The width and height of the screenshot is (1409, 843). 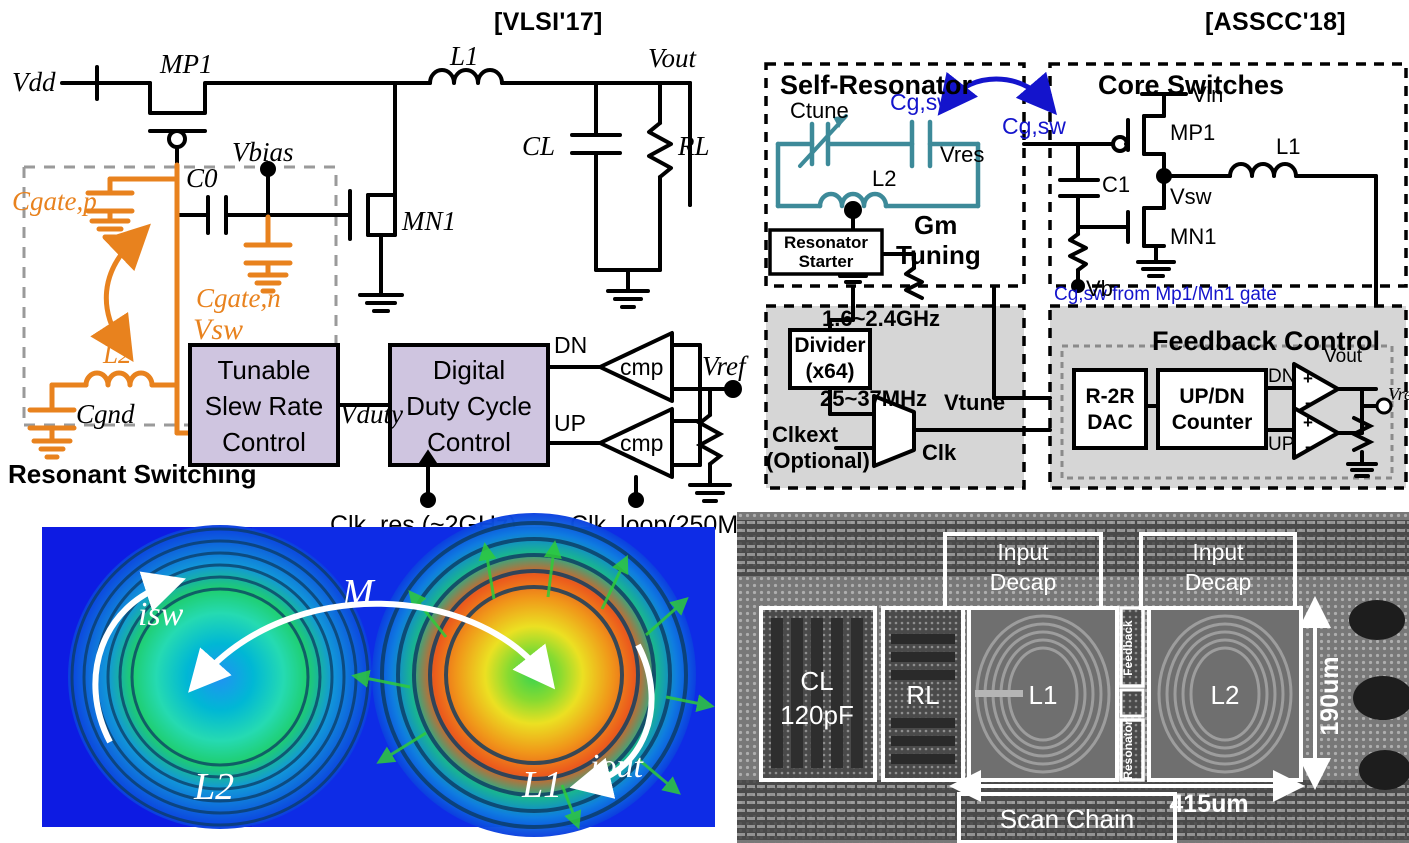 I want to click on label-vref: Vref, so click(x=725, y=366).